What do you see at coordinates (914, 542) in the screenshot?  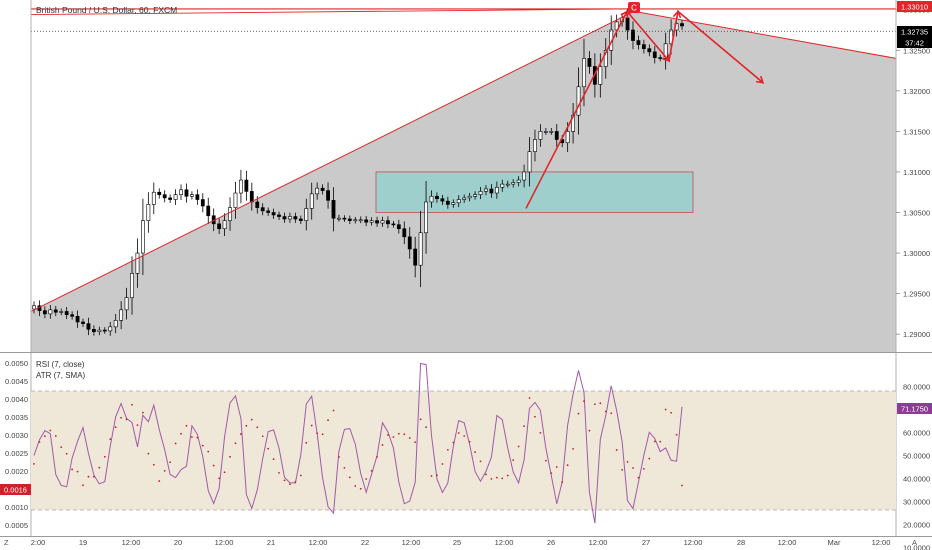 I see `corner-right-label: A` at bounding box center [914, 542].